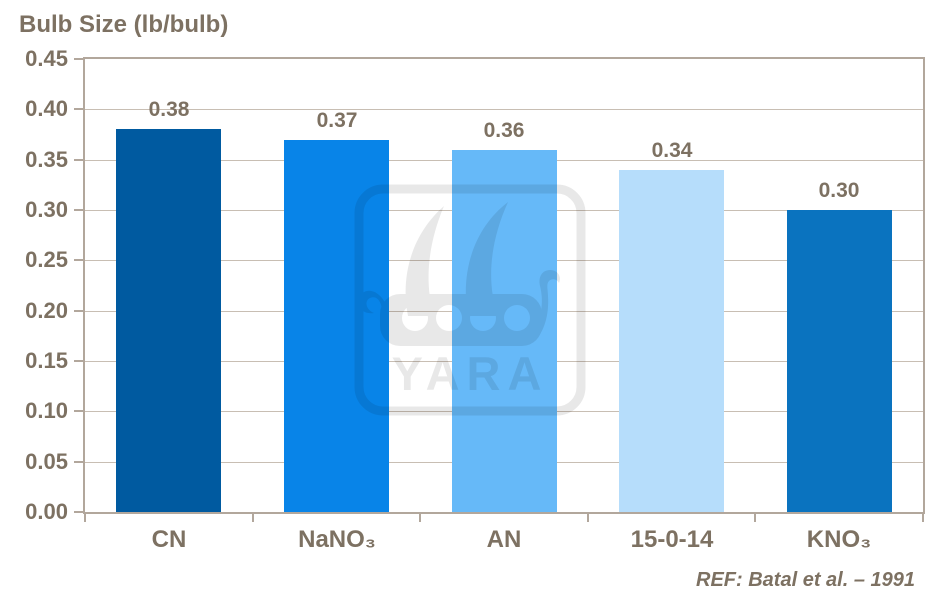 This screenshot has height=604, width=945. Describe the element at coordinates (168, 320) in the screenshot. I see `bar-CN` at that location.